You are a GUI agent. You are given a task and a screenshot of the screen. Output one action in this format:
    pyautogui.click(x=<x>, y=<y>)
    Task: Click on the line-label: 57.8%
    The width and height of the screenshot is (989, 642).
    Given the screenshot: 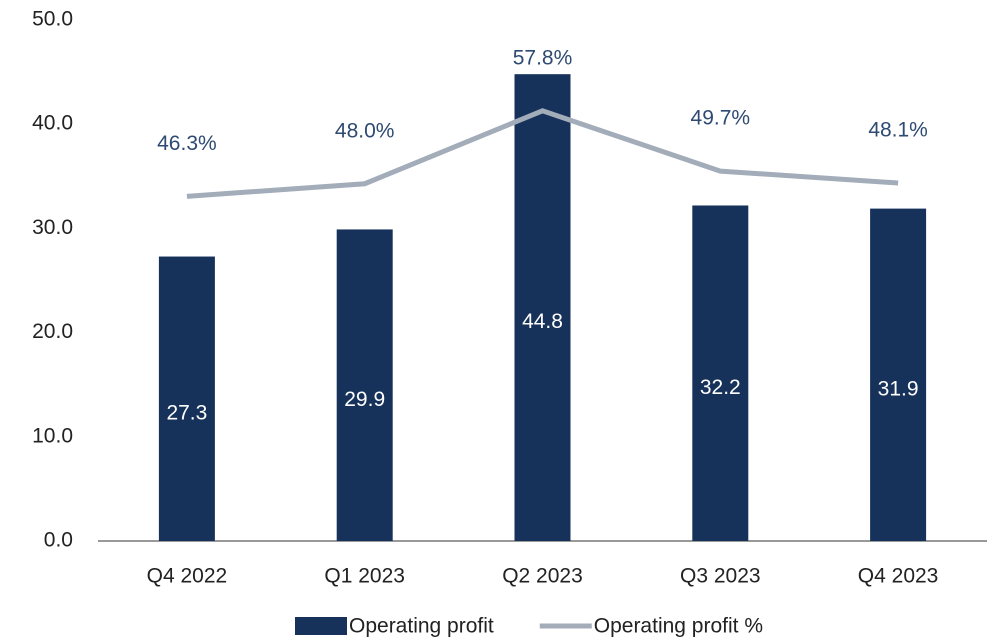 What is the action you would take?
    pyautogui.click(x=543, y=57)
    